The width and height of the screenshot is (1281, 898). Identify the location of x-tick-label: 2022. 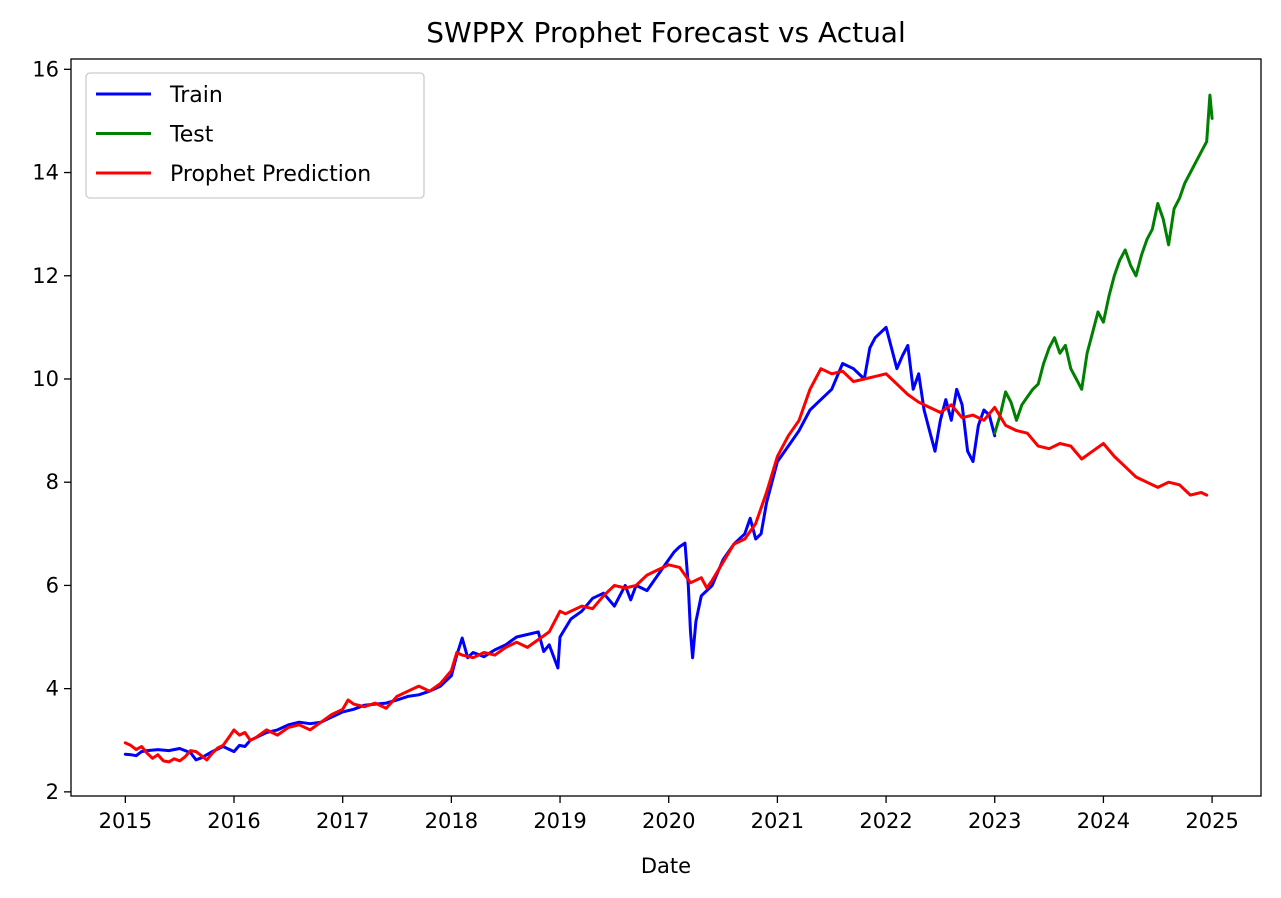
(885, 821).